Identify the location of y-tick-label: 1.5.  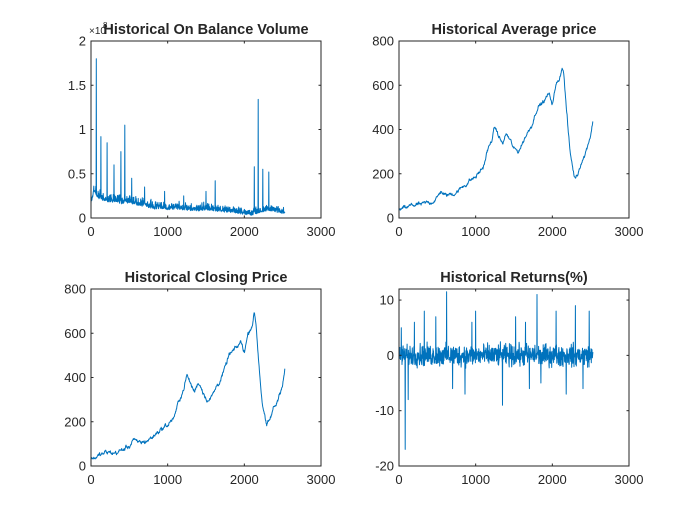
(77, 85).